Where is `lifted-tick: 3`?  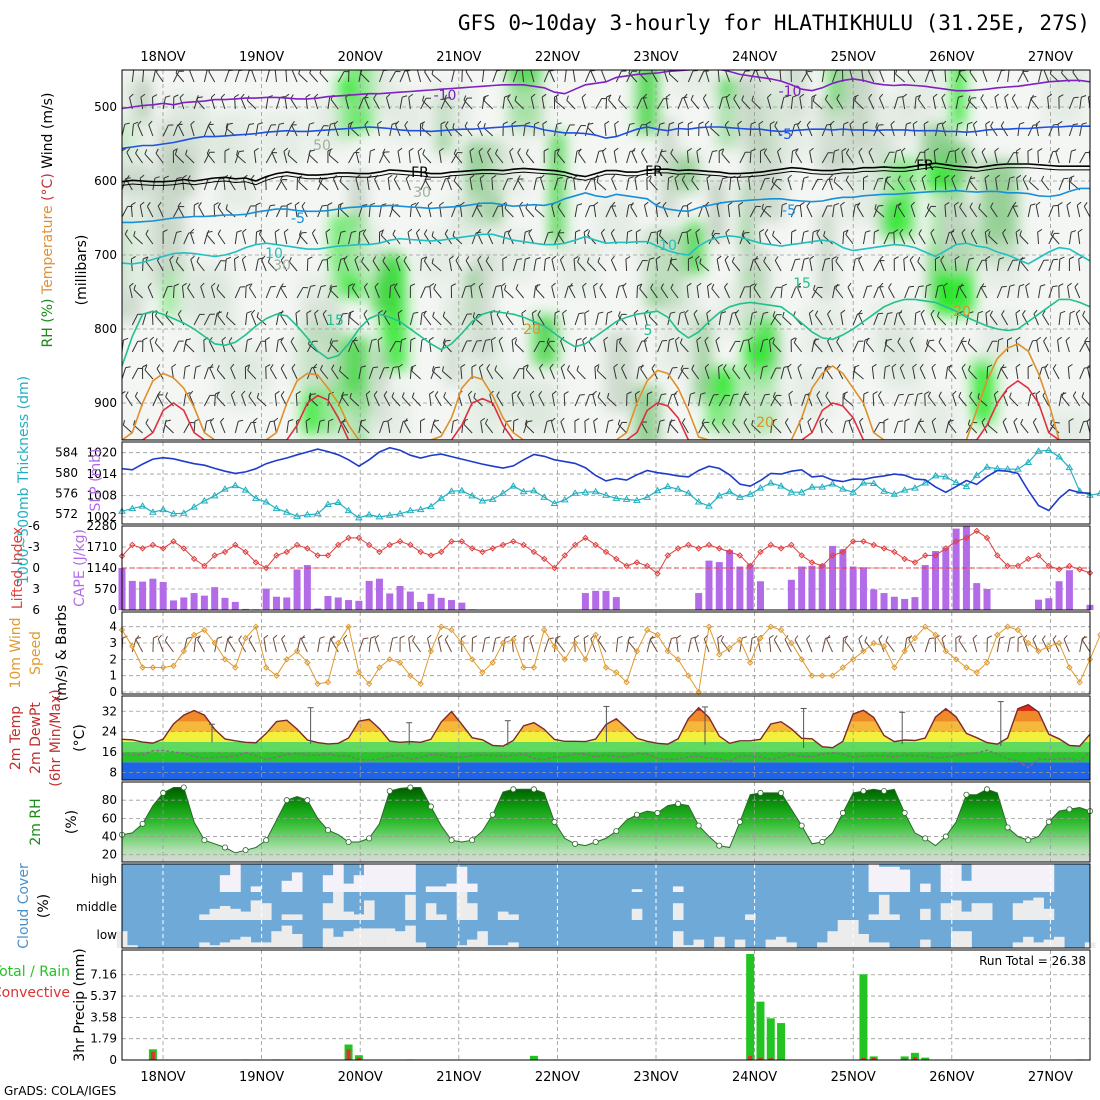
lifted-tick: 3 is located at coordinates (36, 589).